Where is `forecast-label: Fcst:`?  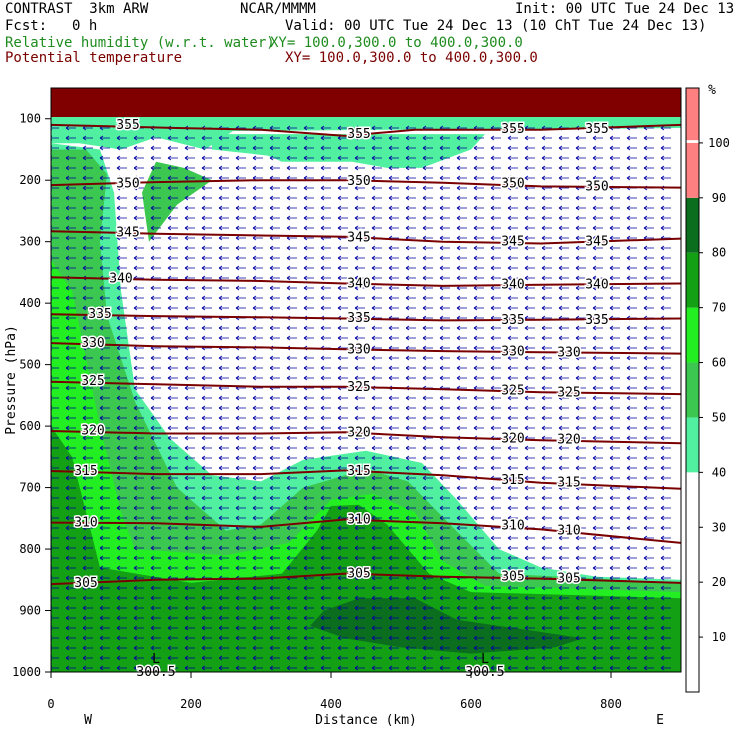
forecast-label: Fcst: is located at coordinates (26, 26).